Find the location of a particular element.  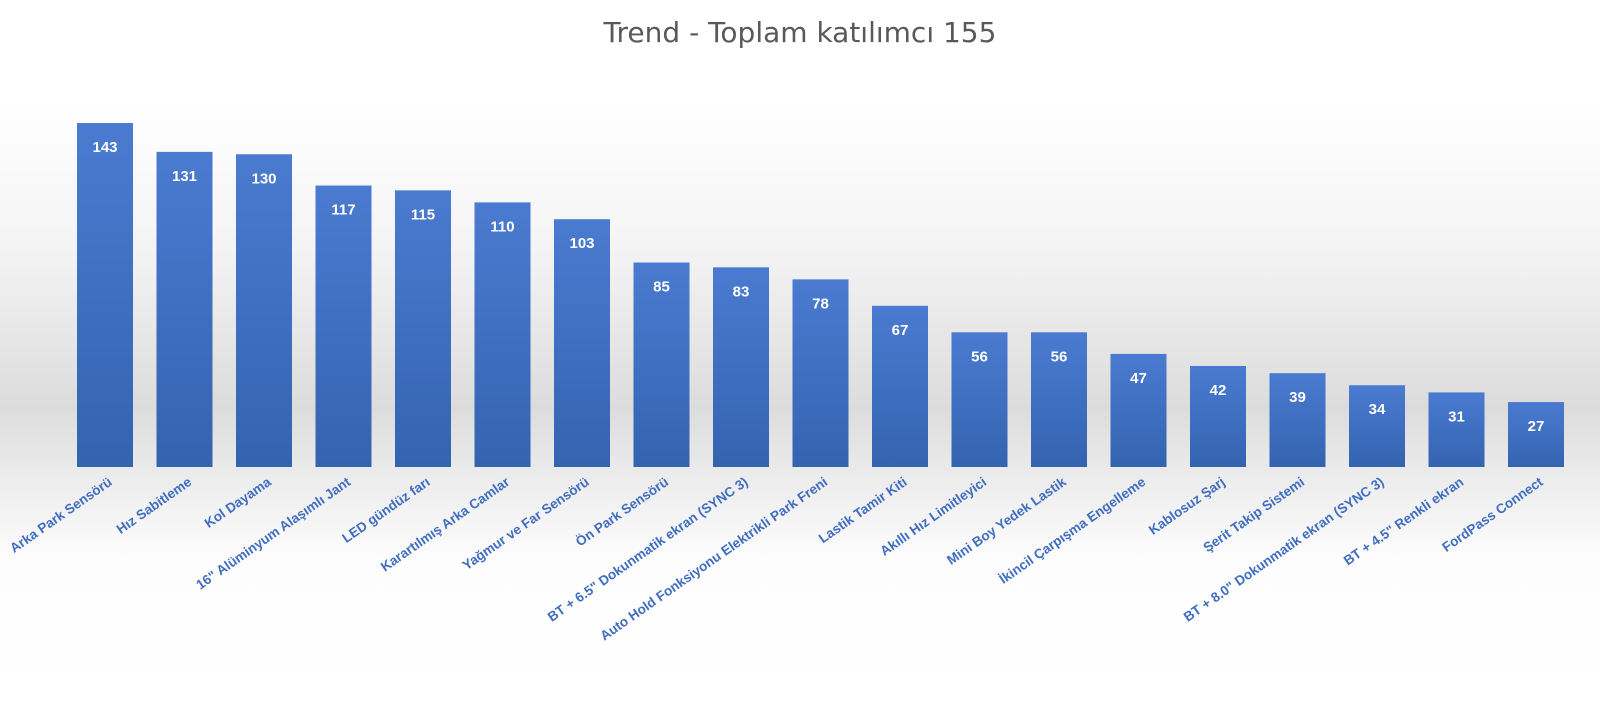

bar-value-label: 130 is located at coordinates (263, 178).